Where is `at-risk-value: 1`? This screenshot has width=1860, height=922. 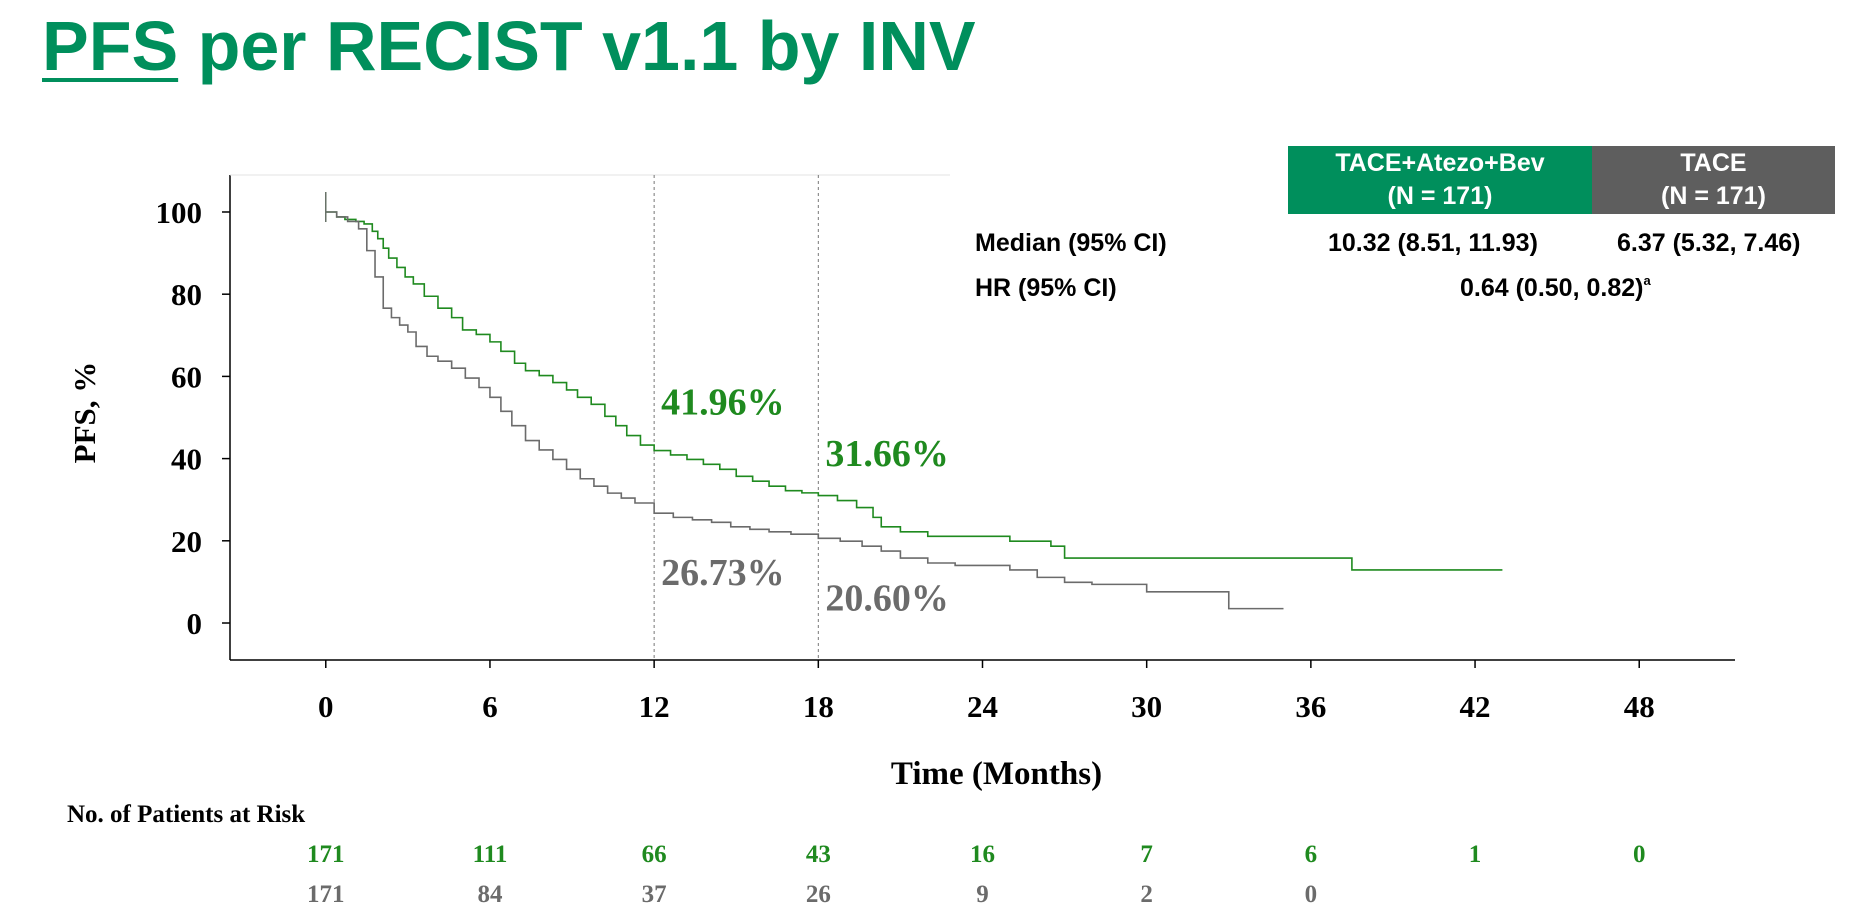 at-risk-value: 1 is located at coordinates (1475, 854).